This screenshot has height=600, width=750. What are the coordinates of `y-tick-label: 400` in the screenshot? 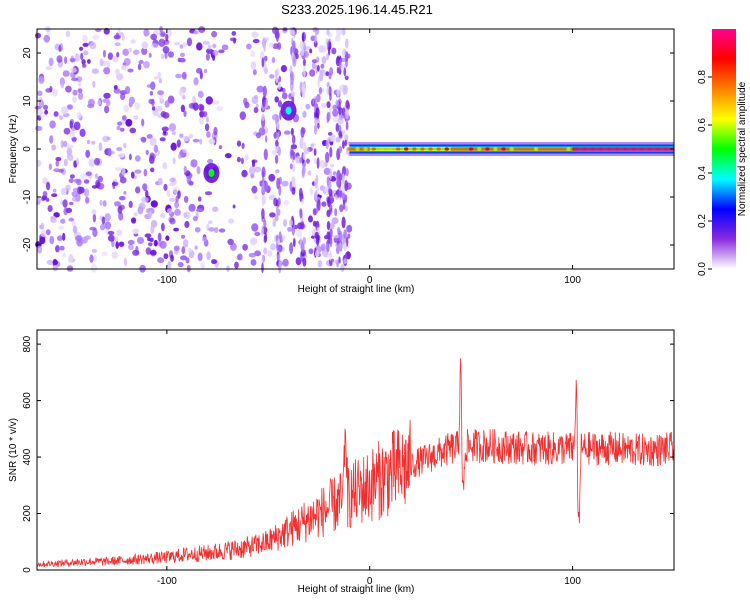 It's located at (27, 456).